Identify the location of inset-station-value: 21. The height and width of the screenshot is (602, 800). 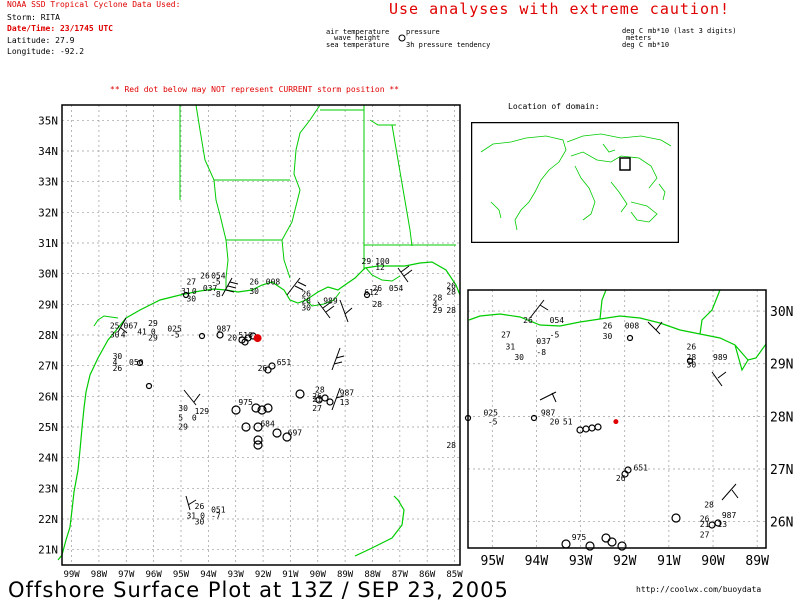
(705, 524).